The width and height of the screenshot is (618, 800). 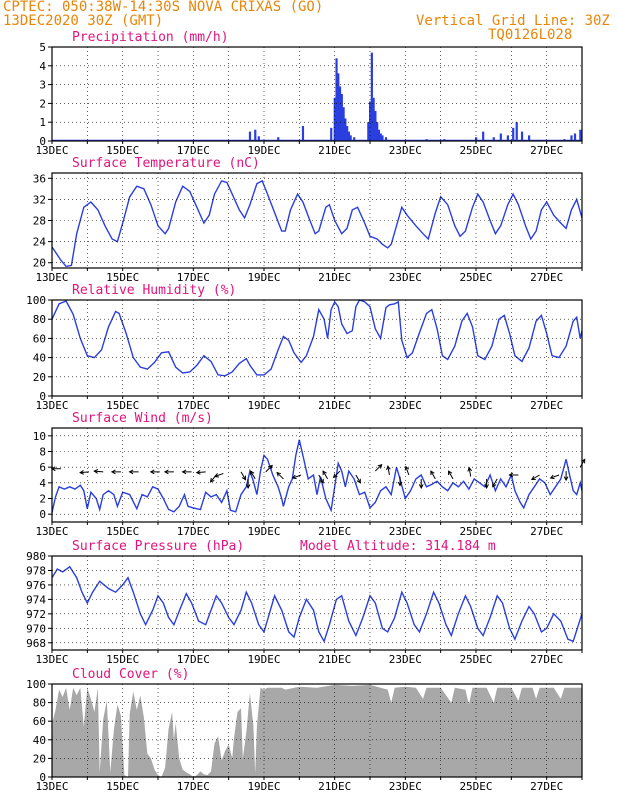 What do you see at coordinates (513, 21) in the screenshot?
I see `header-vertical-grid: Vertical Grid Line: 30Z` at bounding box center [513, 21].